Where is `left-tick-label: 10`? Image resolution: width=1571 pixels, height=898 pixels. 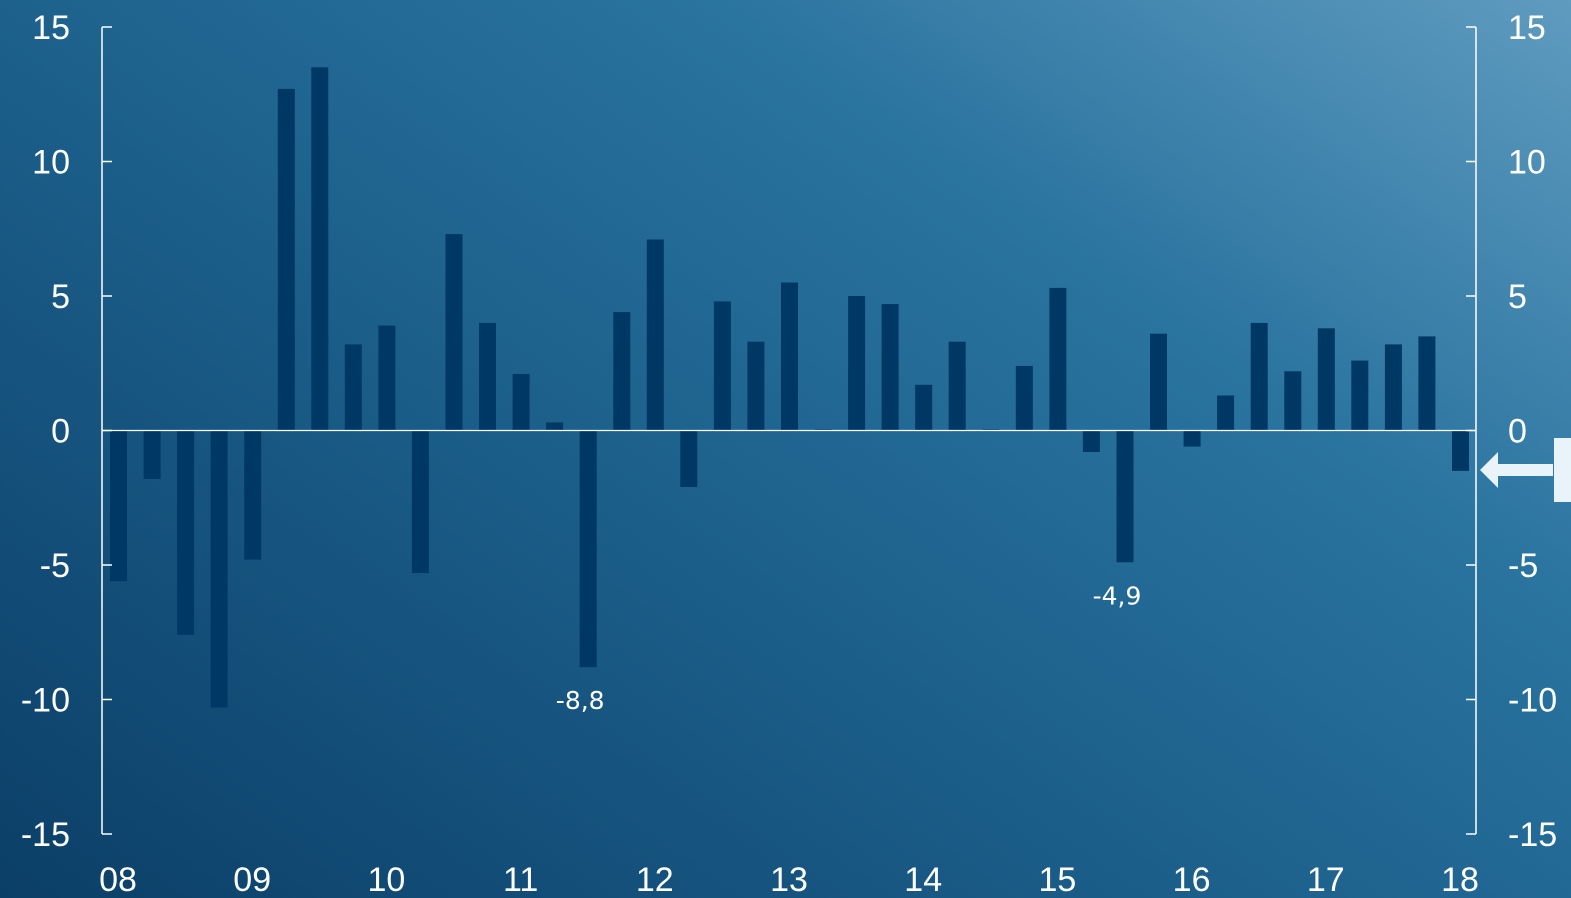 left-tick-label: 10 is located at coordinates (51, 163).